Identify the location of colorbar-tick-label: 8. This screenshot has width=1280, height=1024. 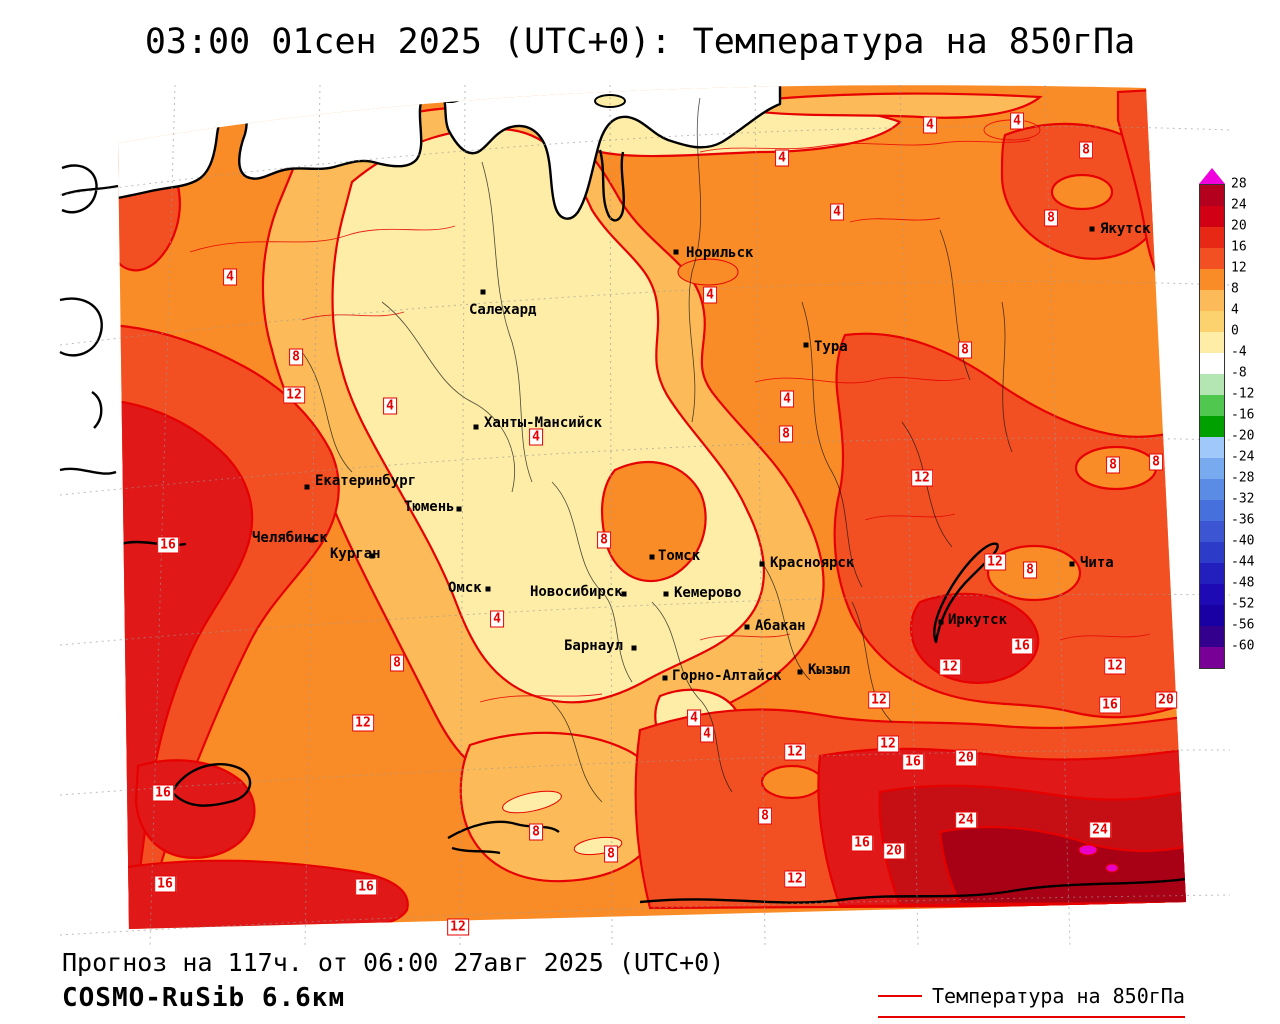
(1235, 289).